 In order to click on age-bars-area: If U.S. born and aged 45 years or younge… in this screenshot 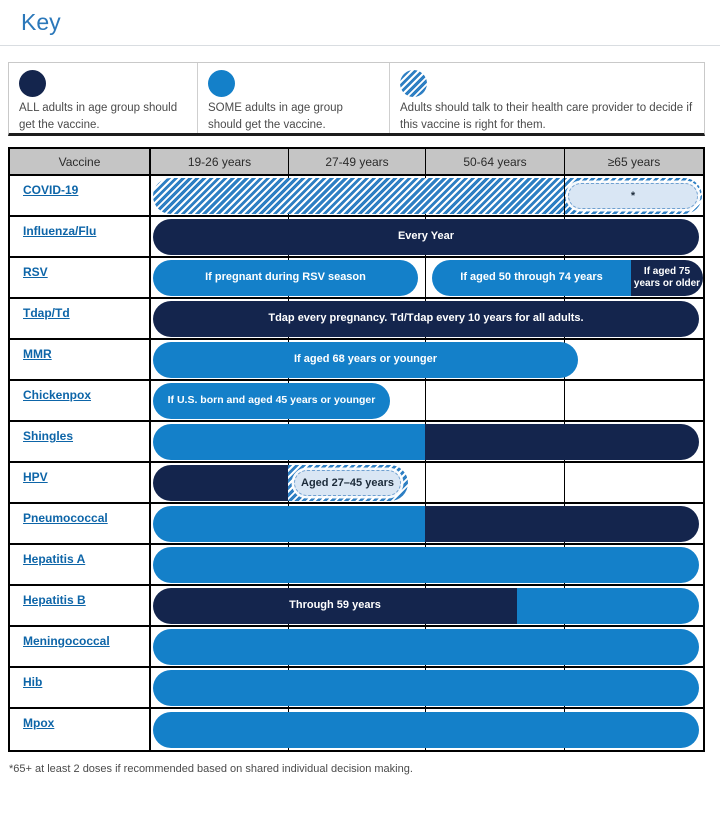, I will do `click(427, 400)`.